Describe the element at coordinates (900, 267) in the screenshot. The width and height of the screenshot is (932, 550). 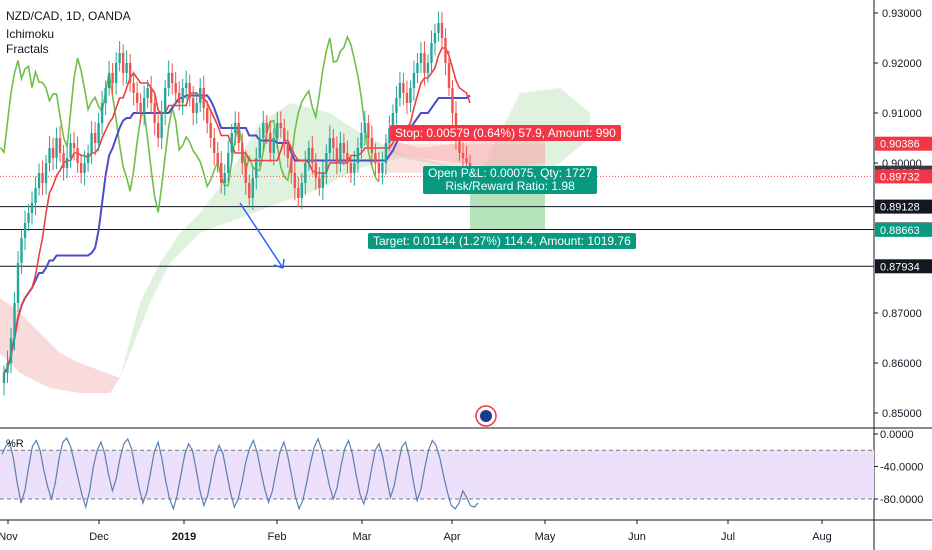
I see `price-tag-6: 0.87934` at that location.